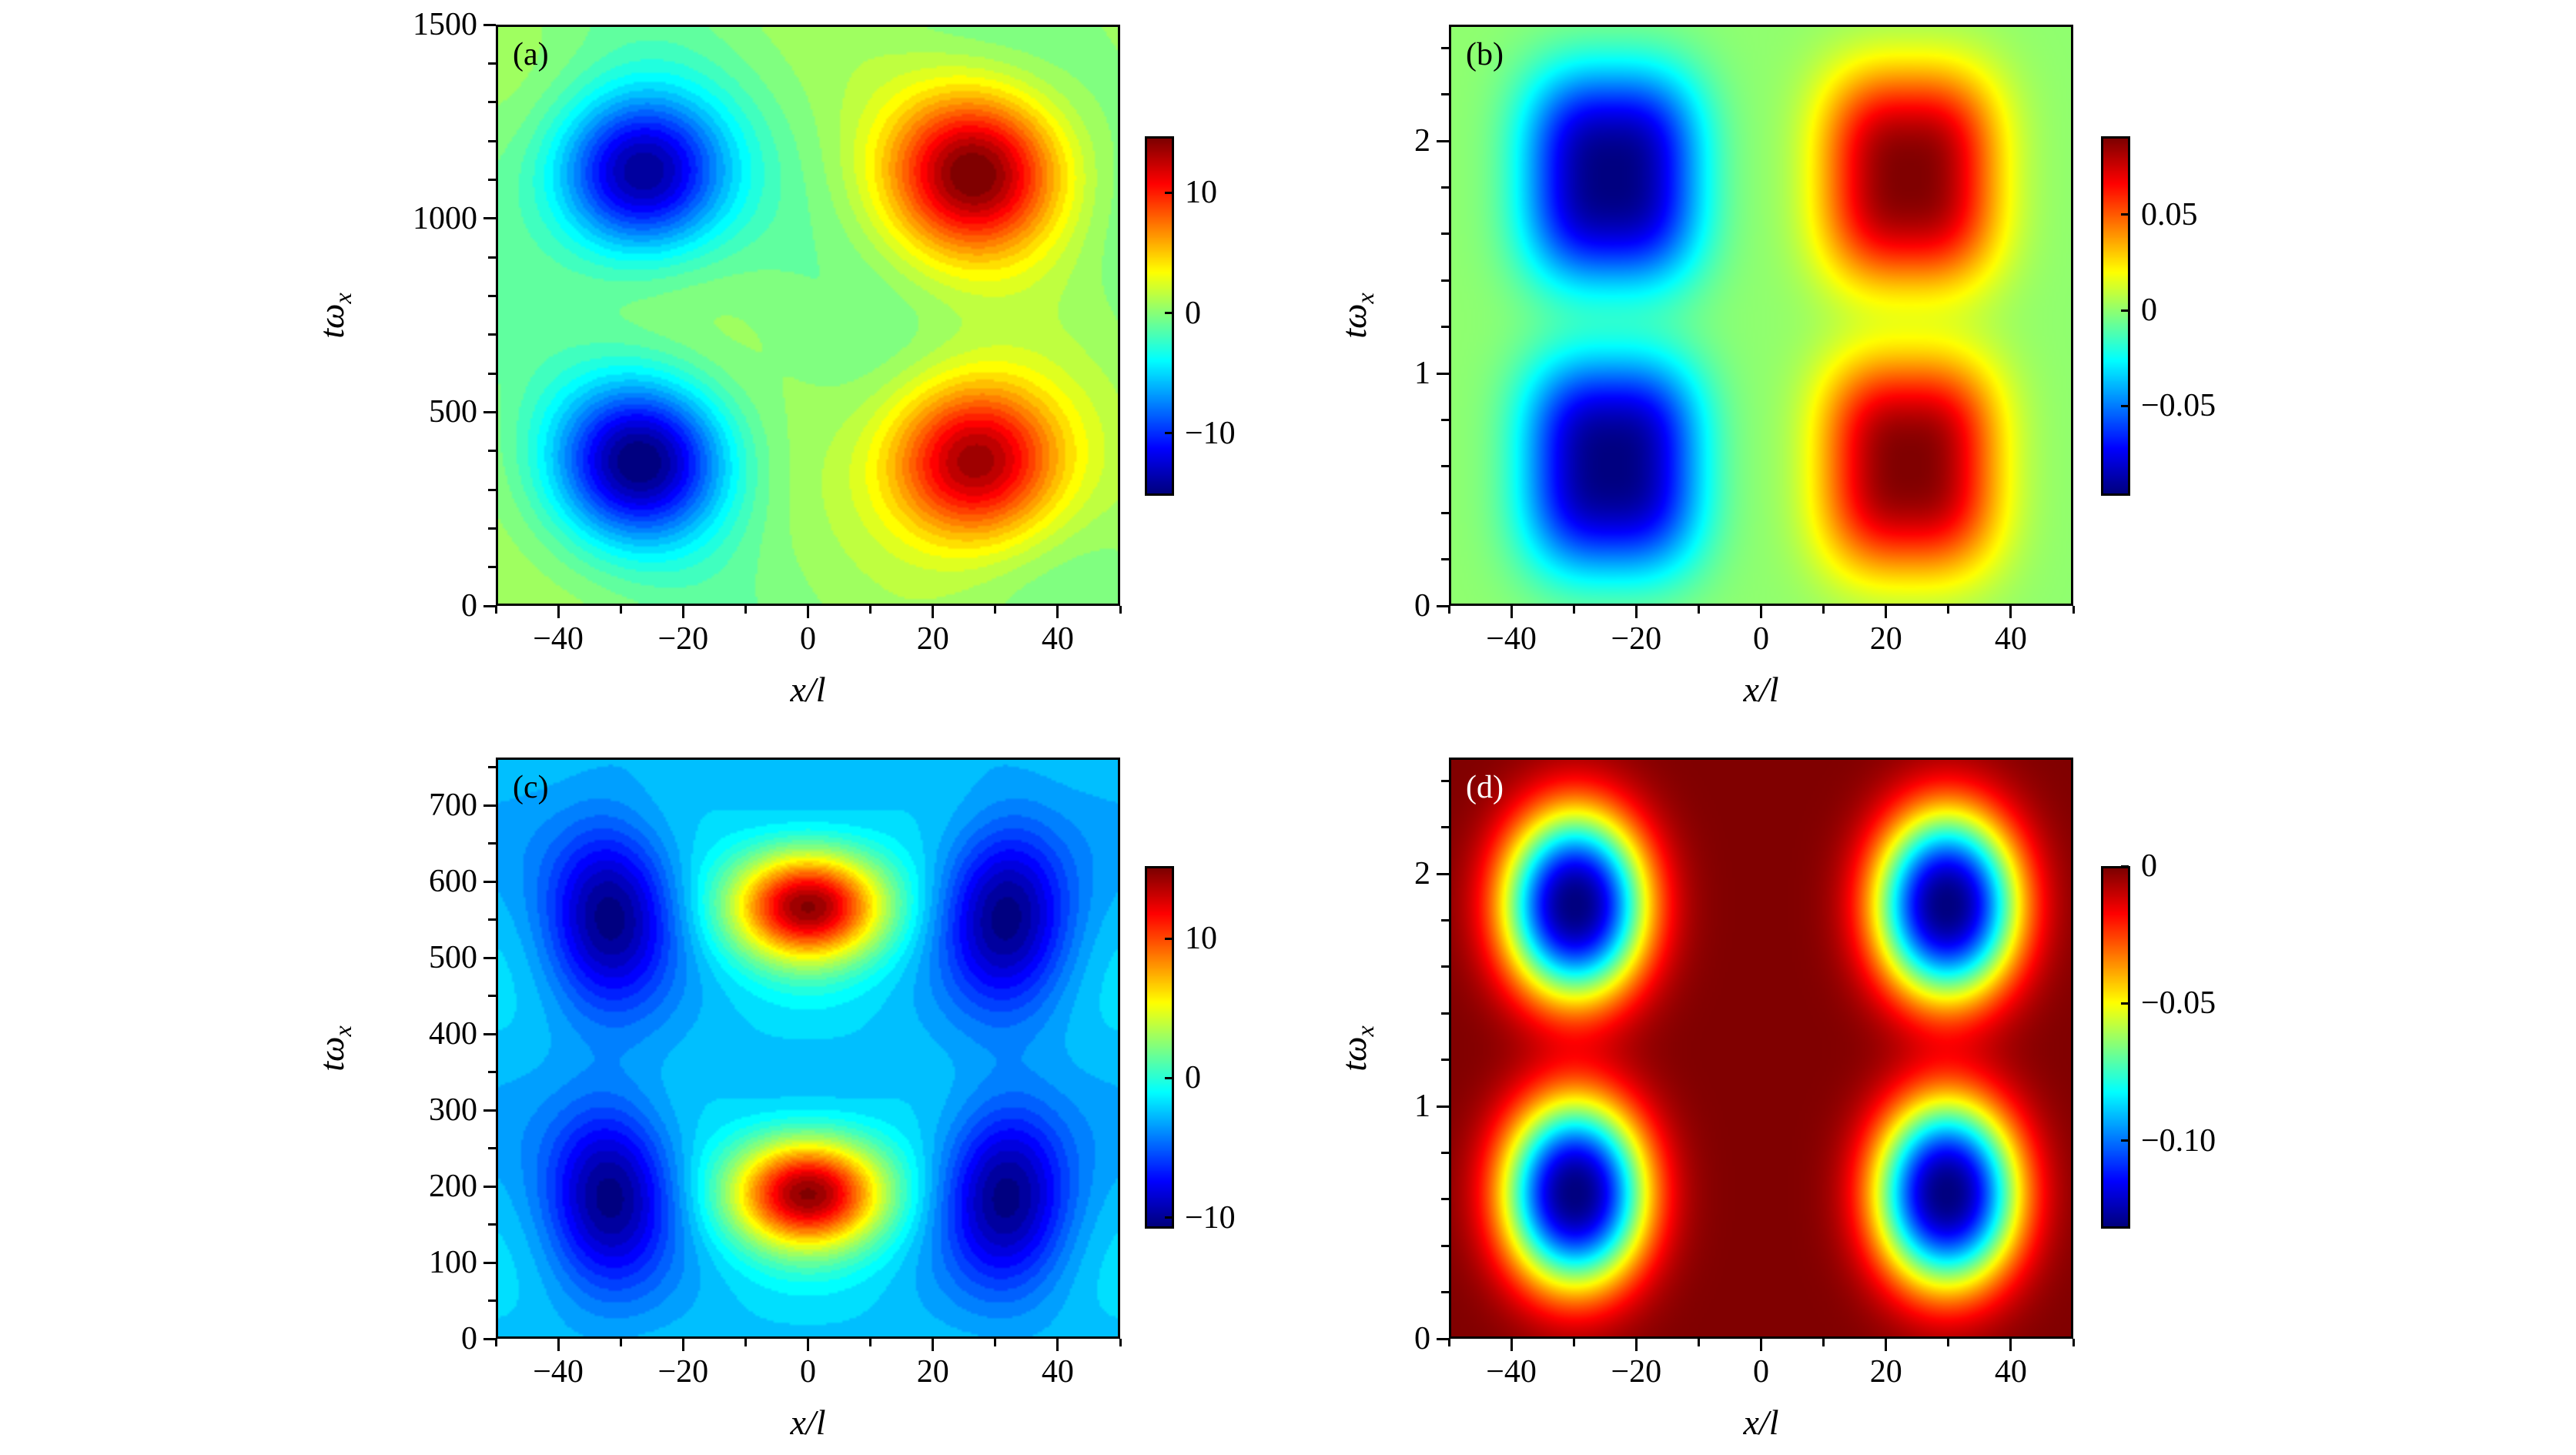 The width and height of the screenshot is (2576, 1455). Describe the element at coordinates (1211, 1218) in the screenshot. I see `colorbar-tick-label: −10` at that location.